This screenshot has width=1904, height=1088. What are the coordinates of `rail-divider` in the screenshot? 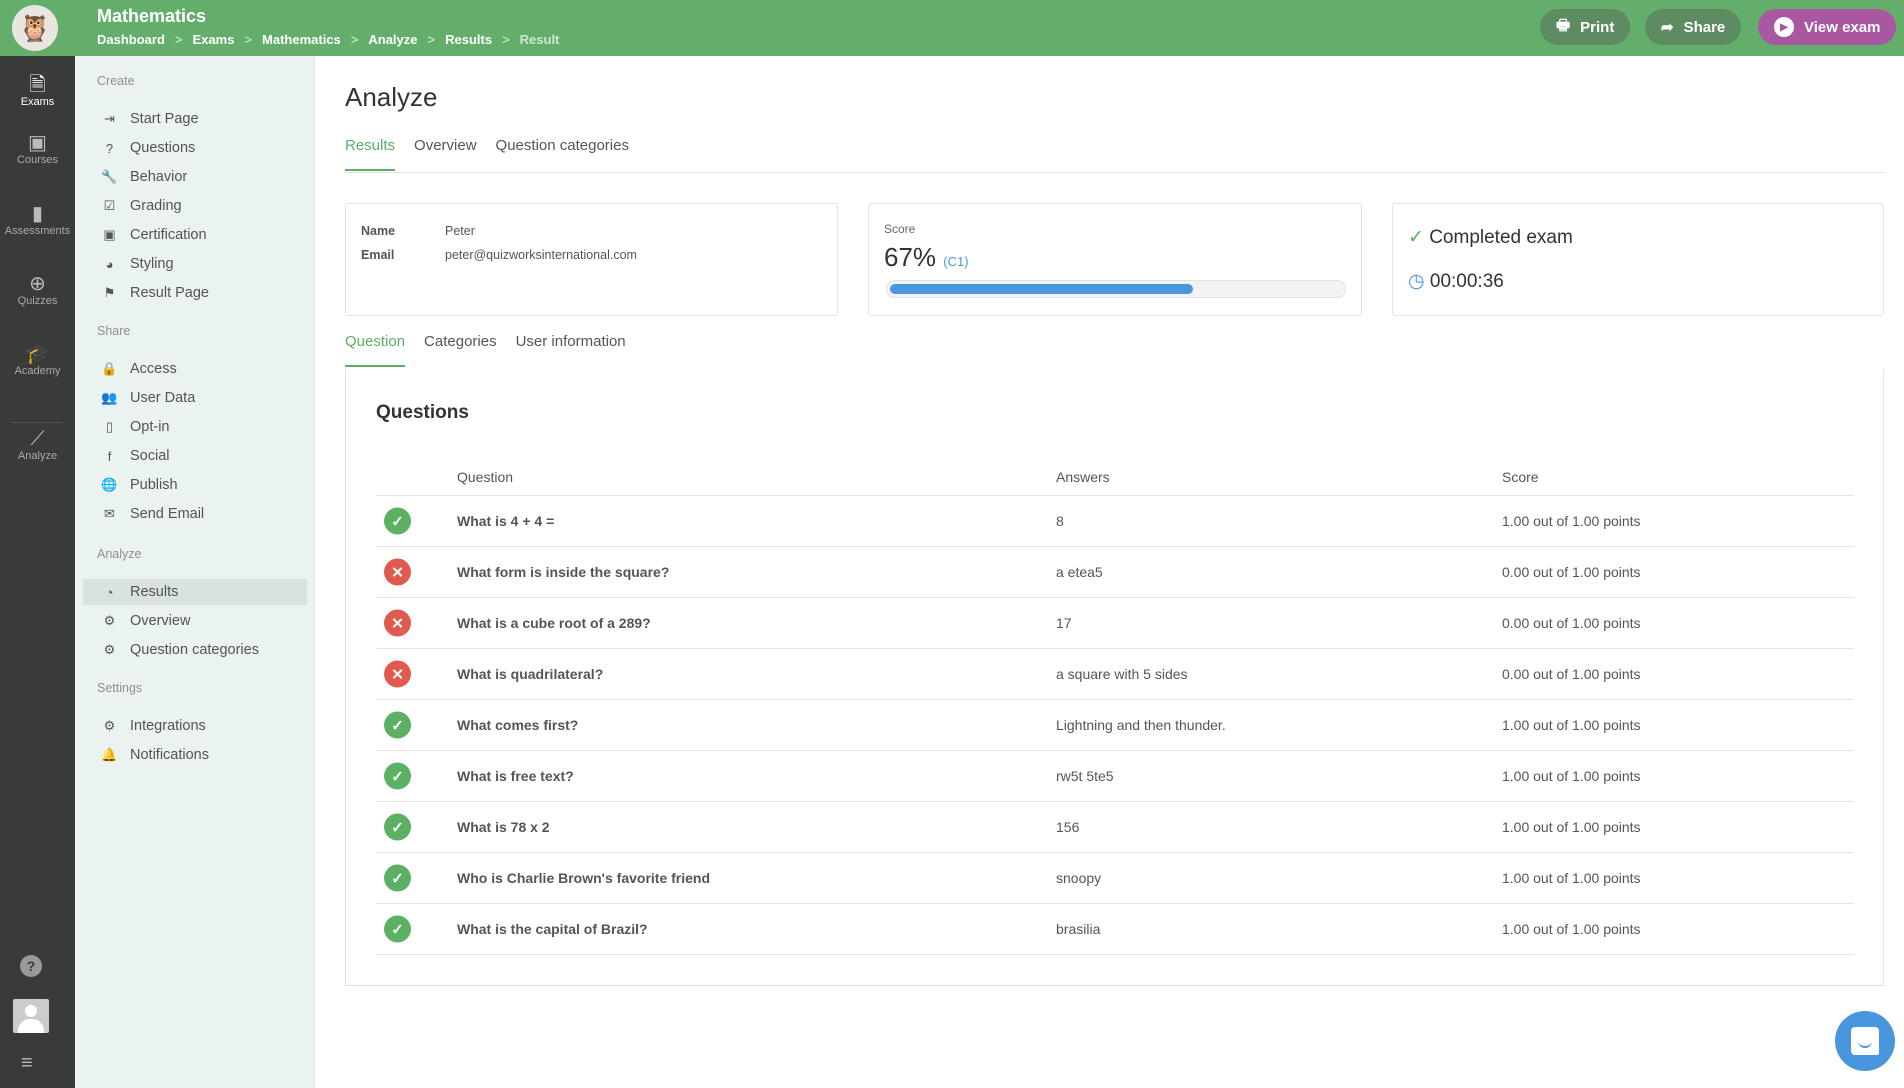 It's located at (37, 422).